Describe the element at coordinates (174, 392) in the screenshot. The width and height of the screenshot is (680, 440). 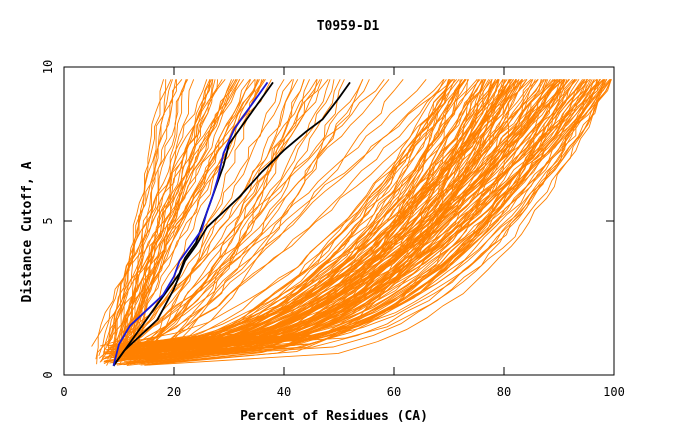
I see `x-tick-label: 20` at that location.